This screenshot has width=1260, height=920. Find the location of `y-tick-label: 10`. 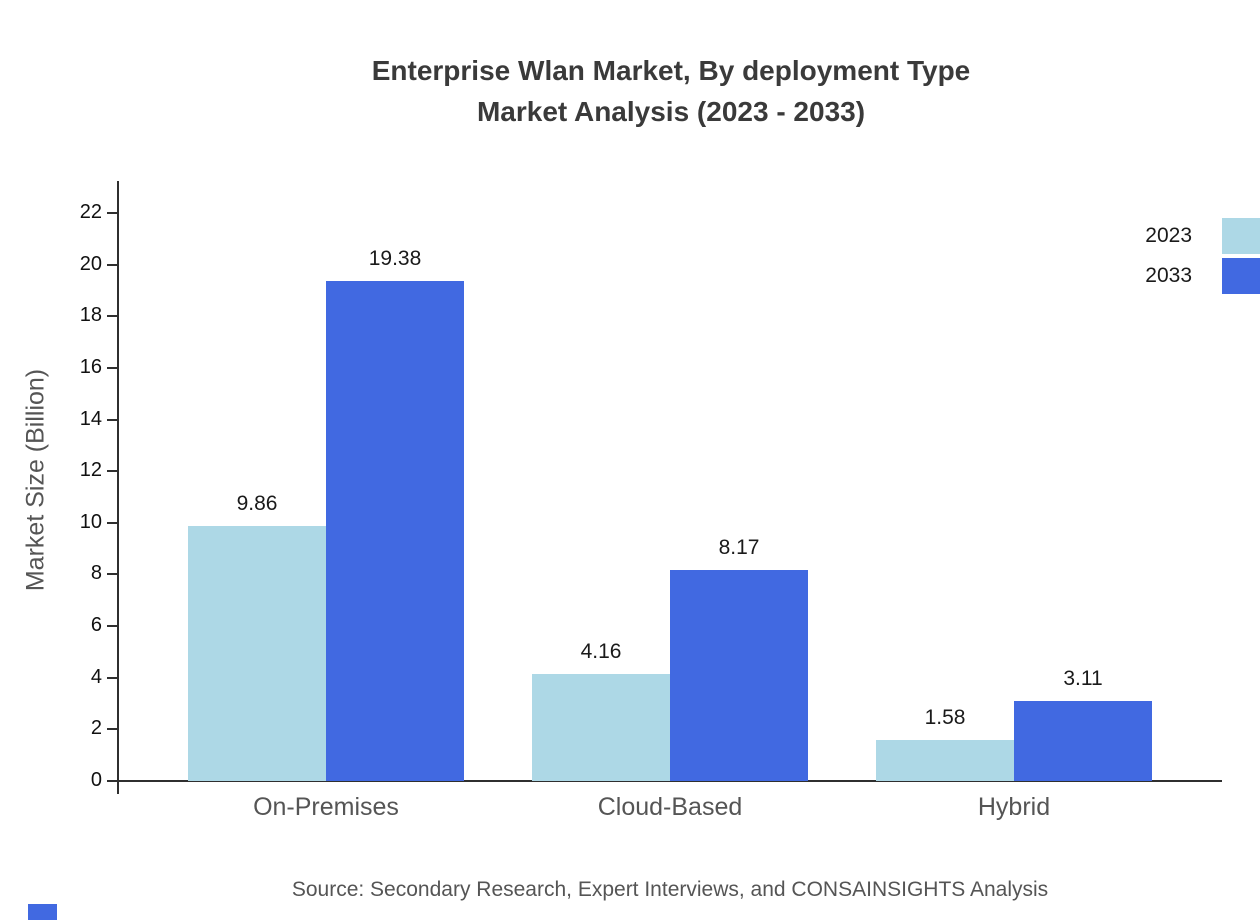

y-tick-label: 10 is located at coordinates (90, 521).